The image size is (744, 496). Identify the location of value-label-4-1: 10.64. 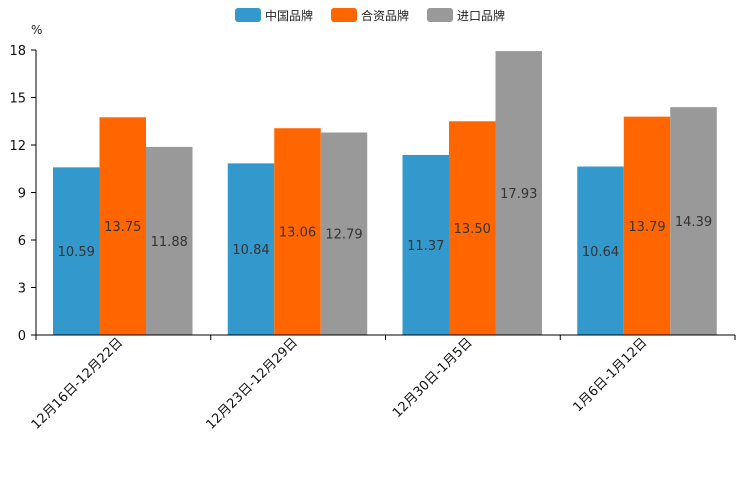
(600, 252).